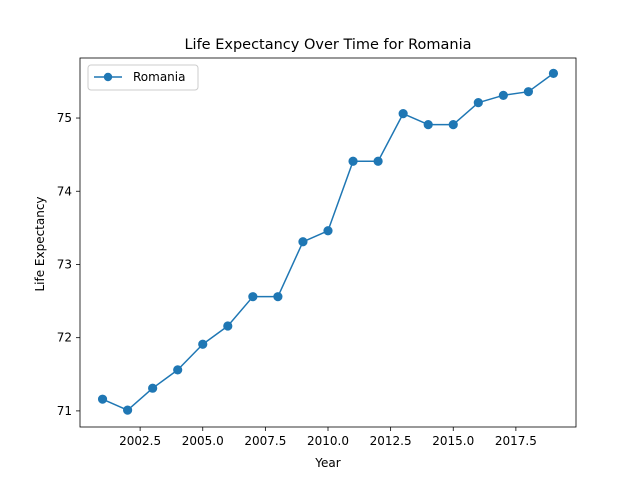 The height and width of the screenshot is (480, 640). What do you see at coordinates (64, 118) in the screenshot?
I see `y-tick-label: 75` at bounding box center [64, 118].